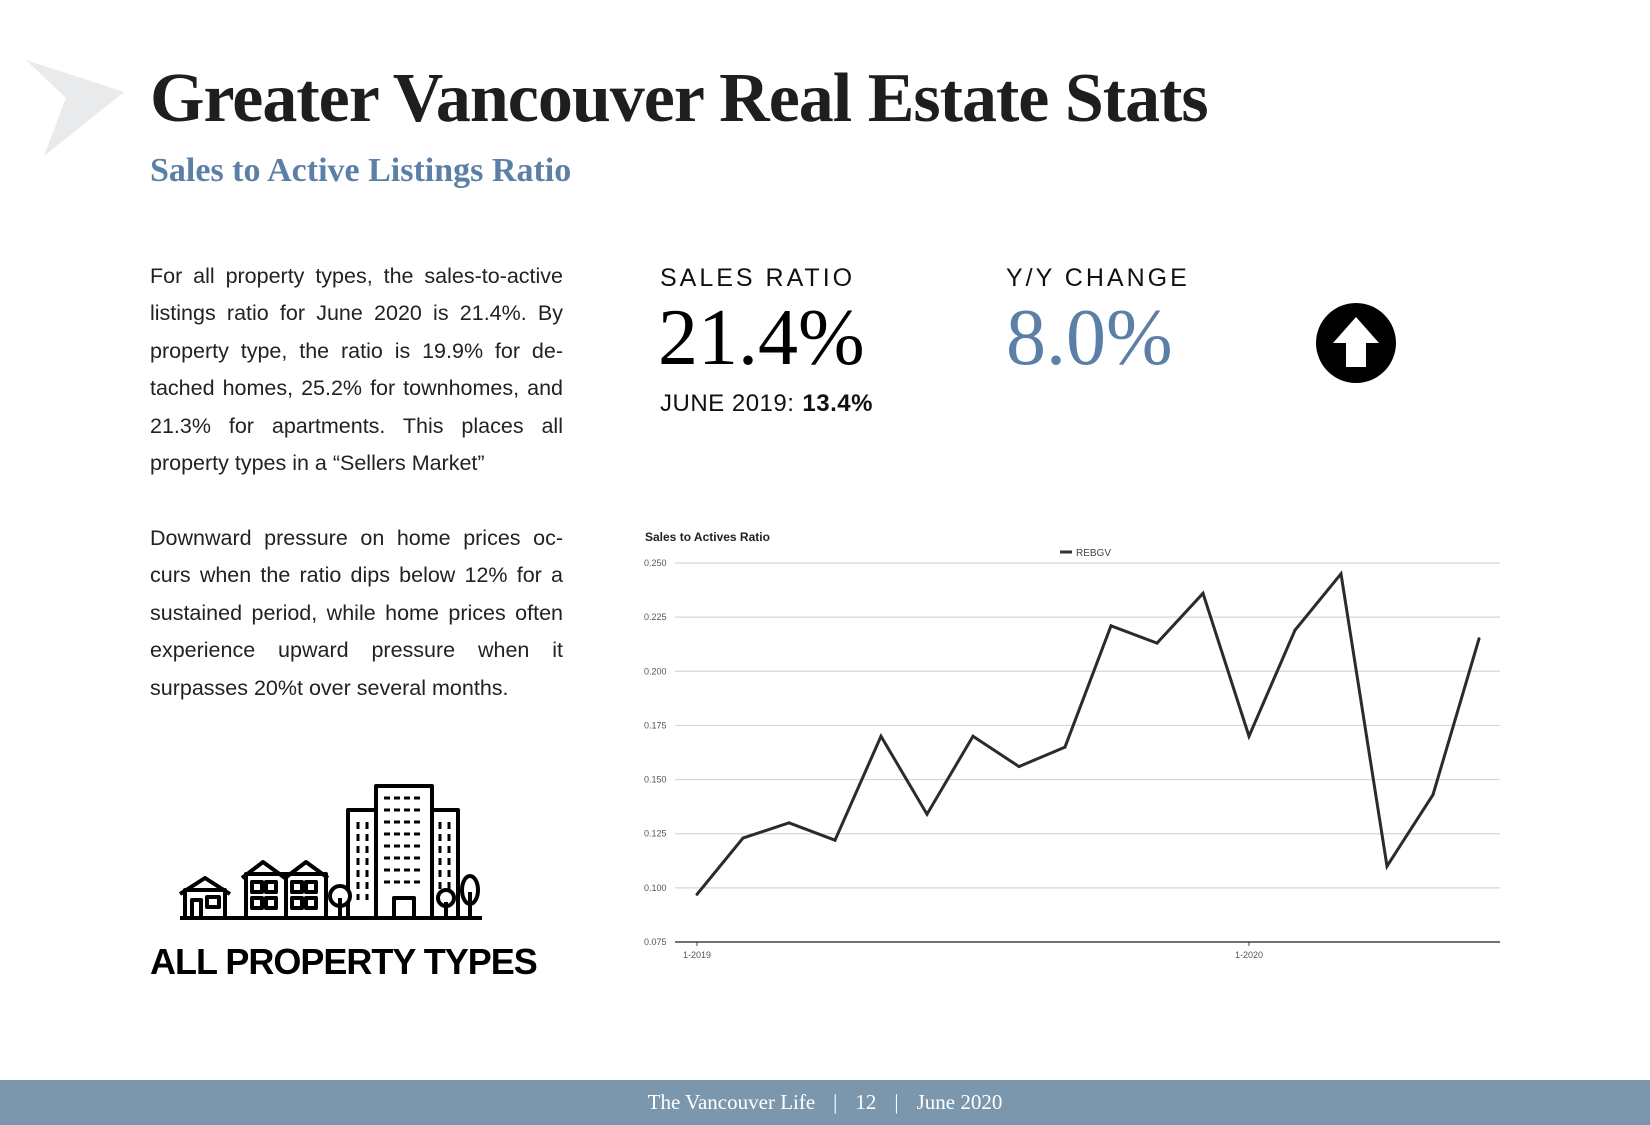 The image size is (1650, 1125). What do you see at coordinates (655, 888) in the screenshot?
I see `y-tick-label: 0.100` at bounding box center [655, 888].